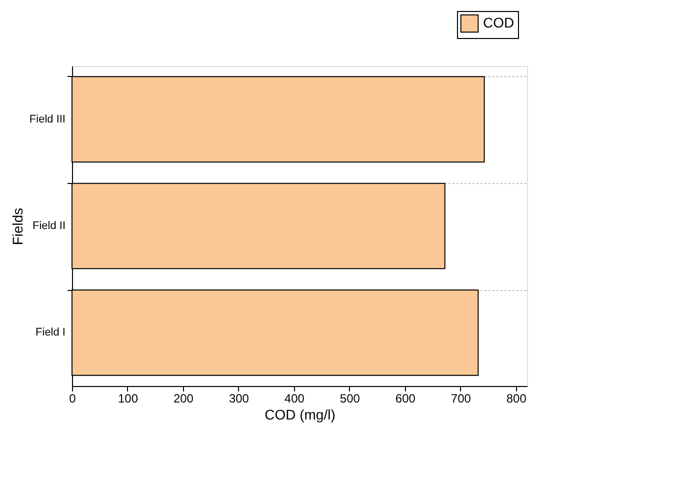 The image size is (685, 489). I want to click on x-tick-label: 600, so click(405, 399).